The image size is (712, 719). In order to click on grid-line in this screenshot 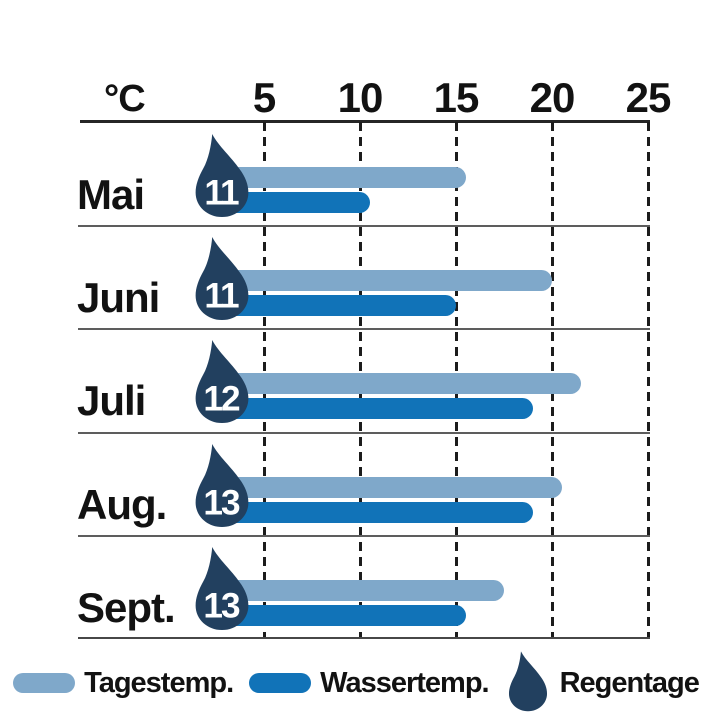, I will do `click(648, 379)`.